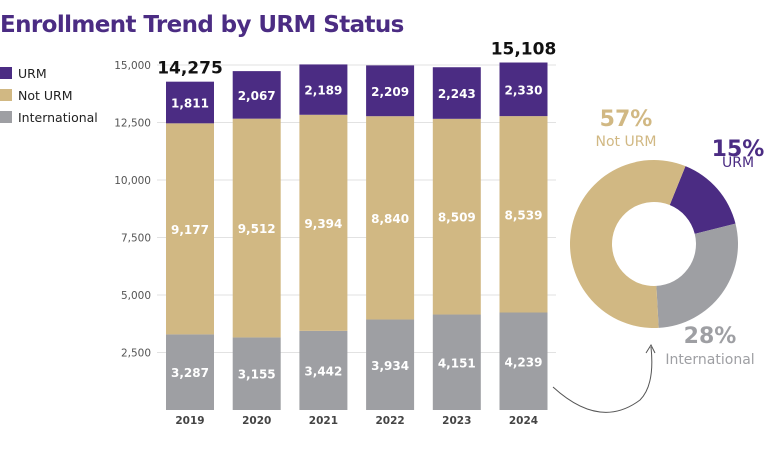 This screenshot has height=449, width=768. I want to click on donut-pct-label: 57%, so click(626, 119).